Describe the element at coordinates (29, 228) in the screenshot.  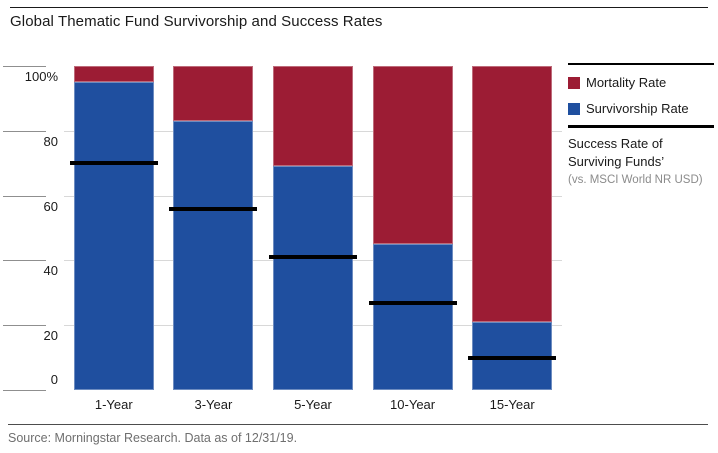
I see `y-axis: 100% 80 60 40 20 0` at that location.